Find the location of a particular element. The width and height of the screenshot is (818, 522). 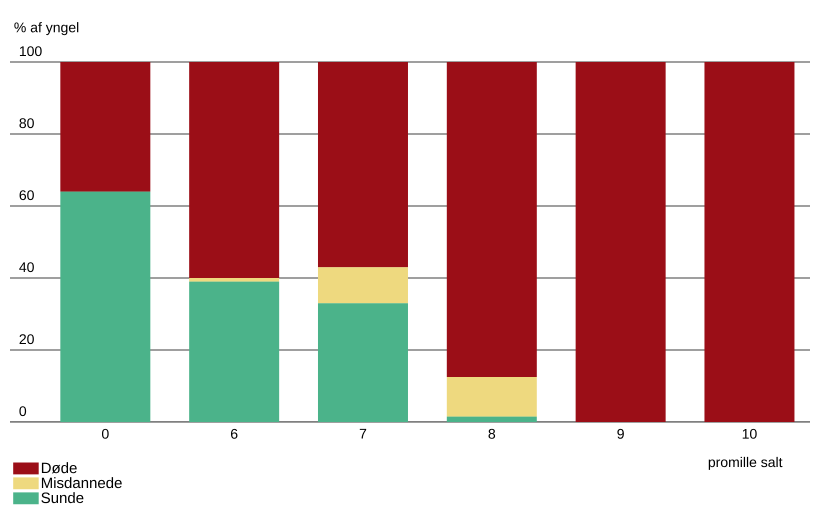

x-tick-label: 8 is located at coordinates (492, 433).